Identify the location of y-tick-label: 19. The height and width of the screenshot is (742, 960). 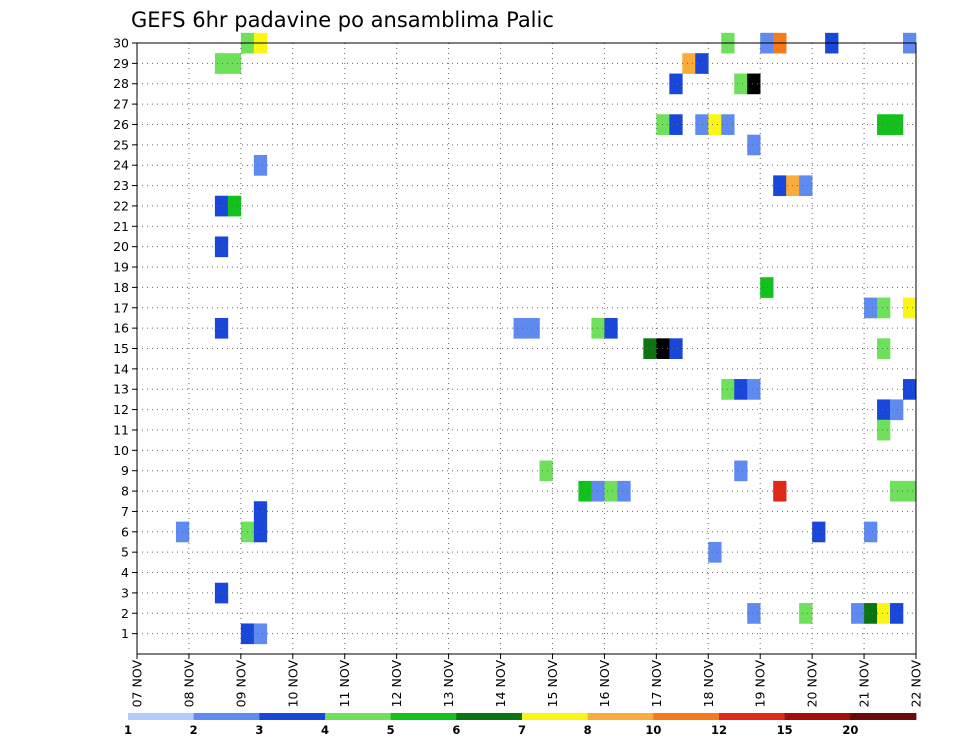
(121, 267).